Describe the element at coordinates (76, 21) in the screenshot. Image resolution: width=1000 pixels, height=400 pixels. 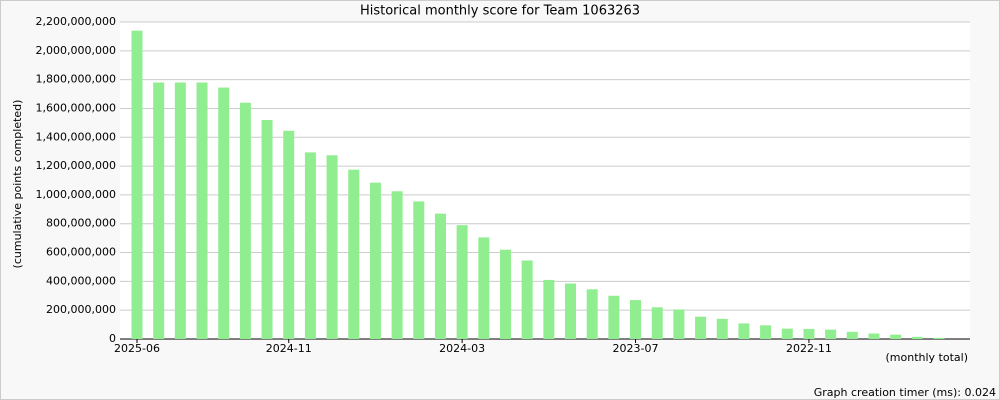
I see `y-tick-label: 2,200,000,000` at that location.